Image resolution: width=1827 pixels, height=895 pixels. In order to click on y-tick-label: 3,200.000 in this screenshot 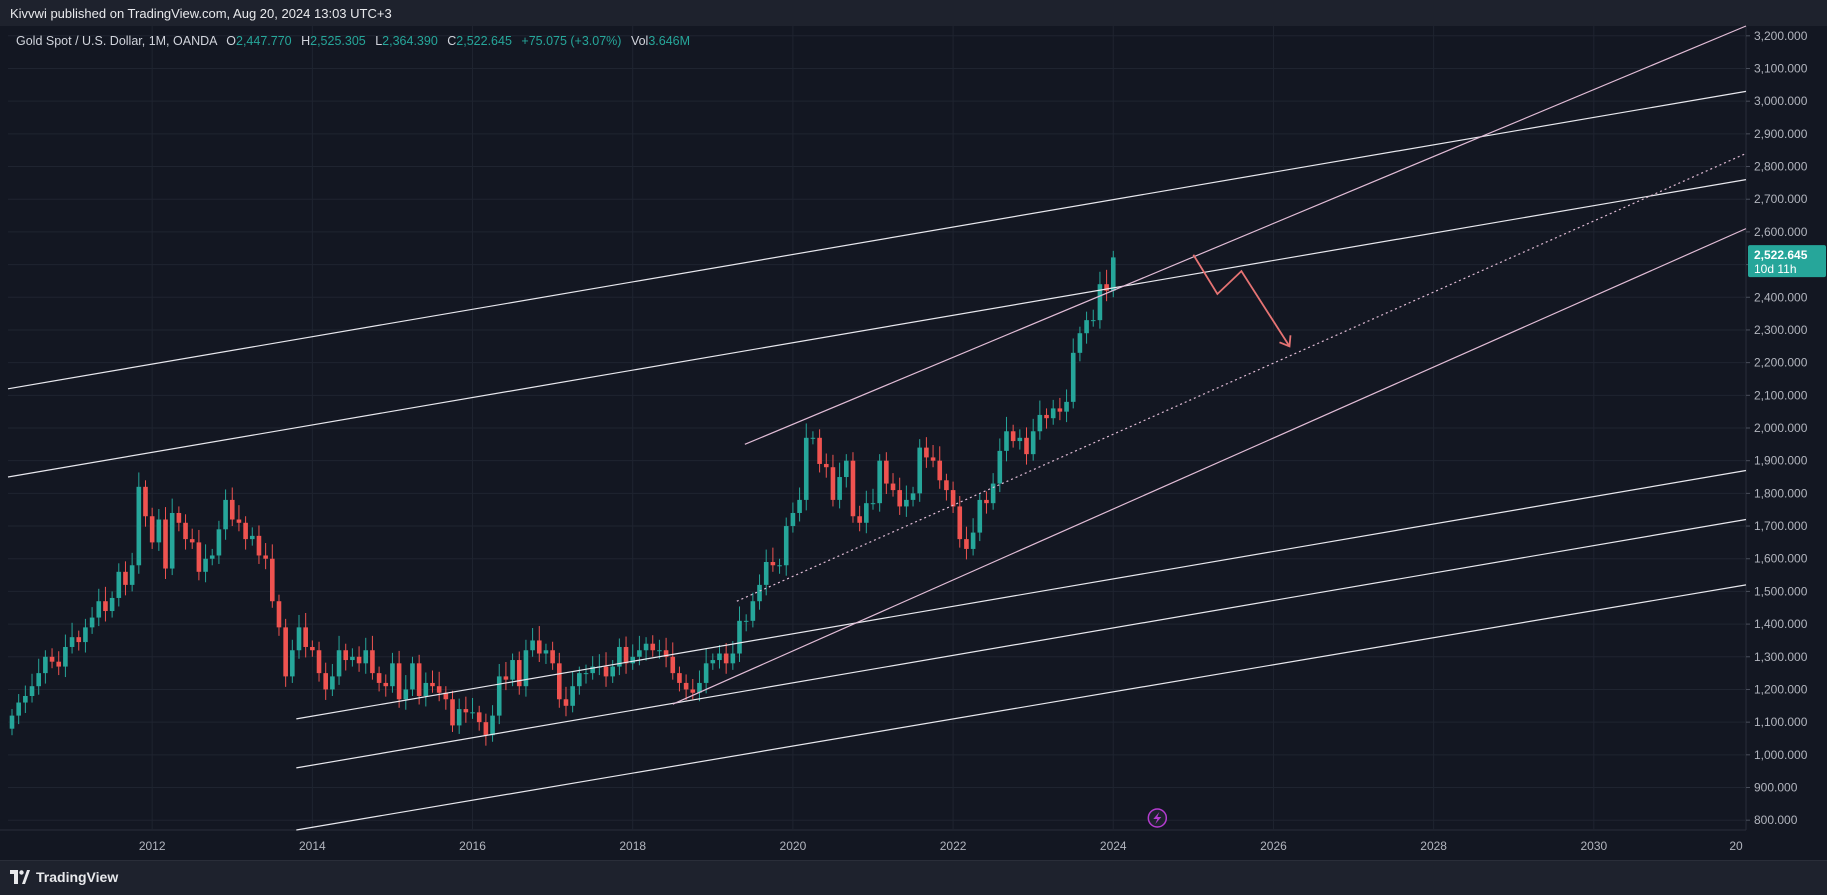, I will do `click(1781, 36)`.